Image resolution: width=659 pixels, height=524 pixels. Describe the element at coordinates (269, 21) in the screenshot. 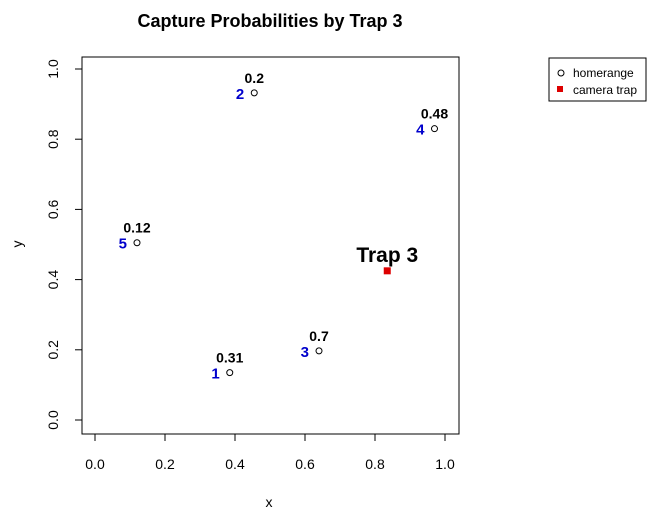

I see `chart-title: Capture Probabilities by Trap 3` at that location.